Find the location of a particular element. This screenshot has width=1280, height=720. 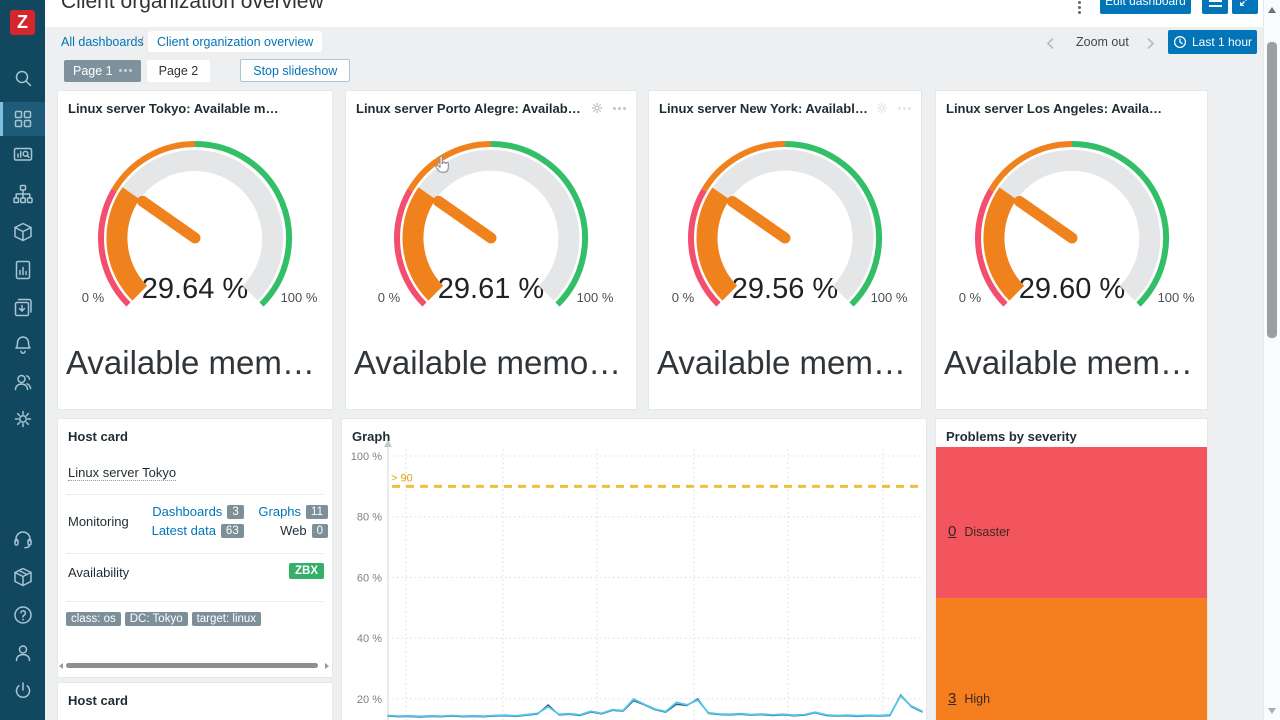

severity-block-high: 3 High is located at coordinates (1071, 659).